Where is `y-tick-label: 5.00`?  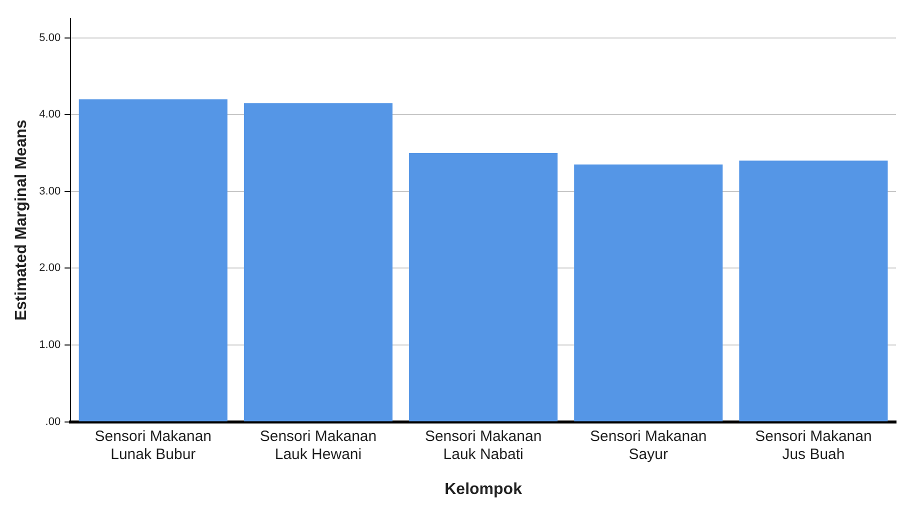 y-tick-label: 5.00 is located at coordinates (50, 38).